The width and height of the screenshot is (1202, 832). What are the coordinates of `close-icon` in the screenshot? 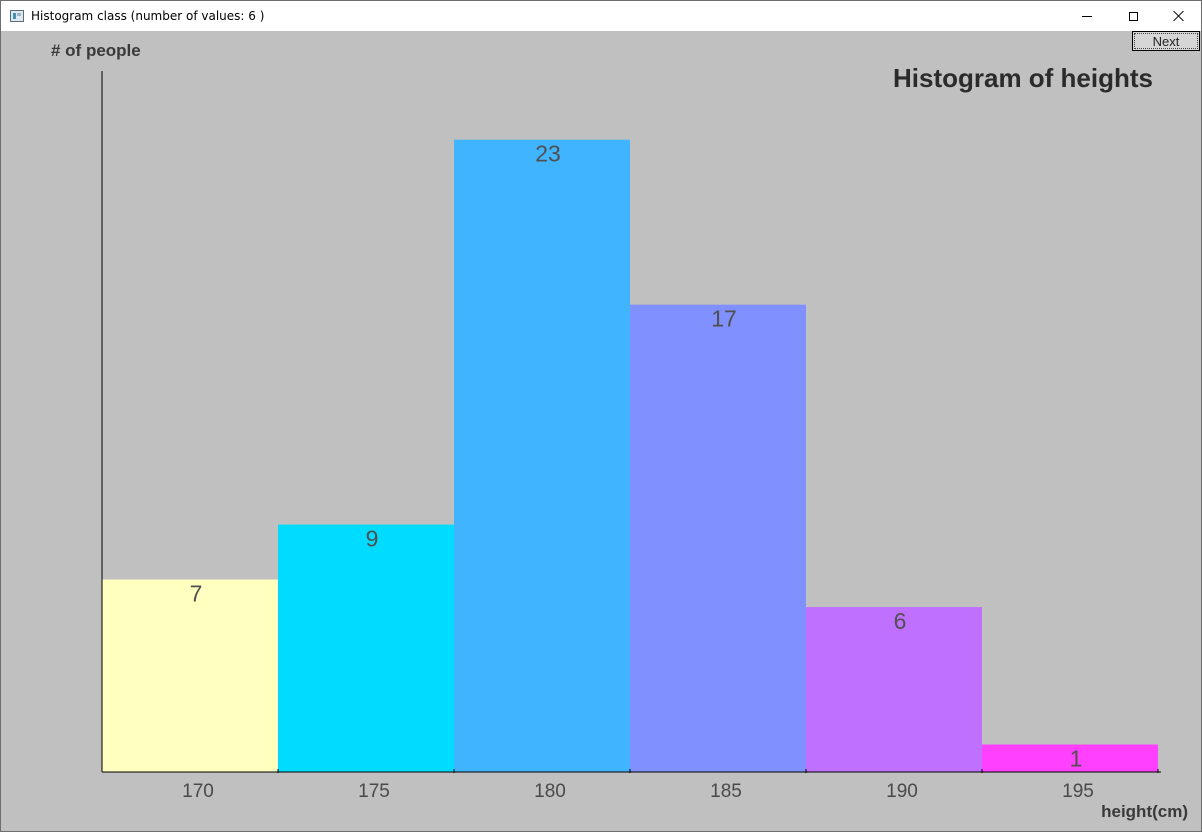 It's located at (1179, 16).